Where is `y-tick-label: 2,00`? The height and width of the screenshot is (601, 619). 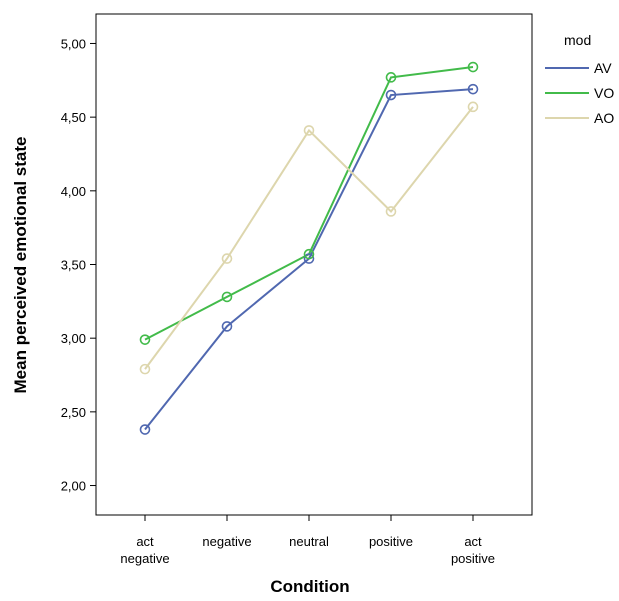
y-tick-label: 2,00 is located at coordinates (73, 486).